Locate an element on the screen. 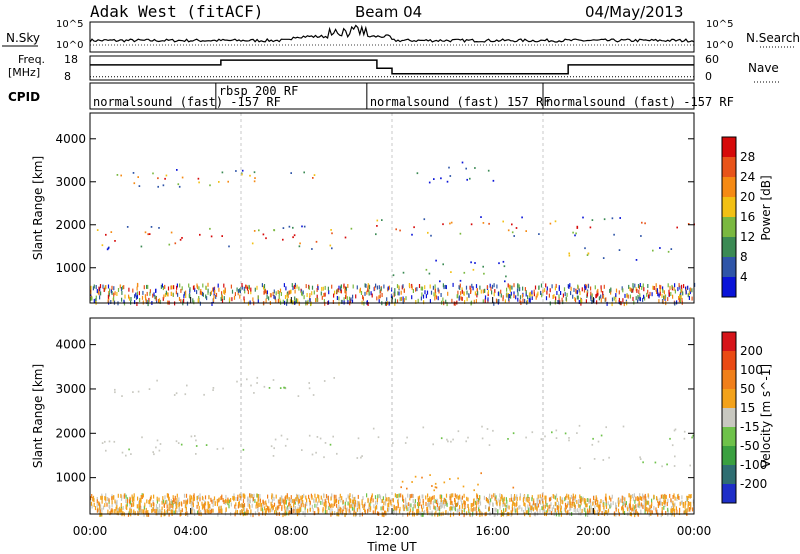  colorbar-tick-label: 100 is located at coordinates (751, 370).